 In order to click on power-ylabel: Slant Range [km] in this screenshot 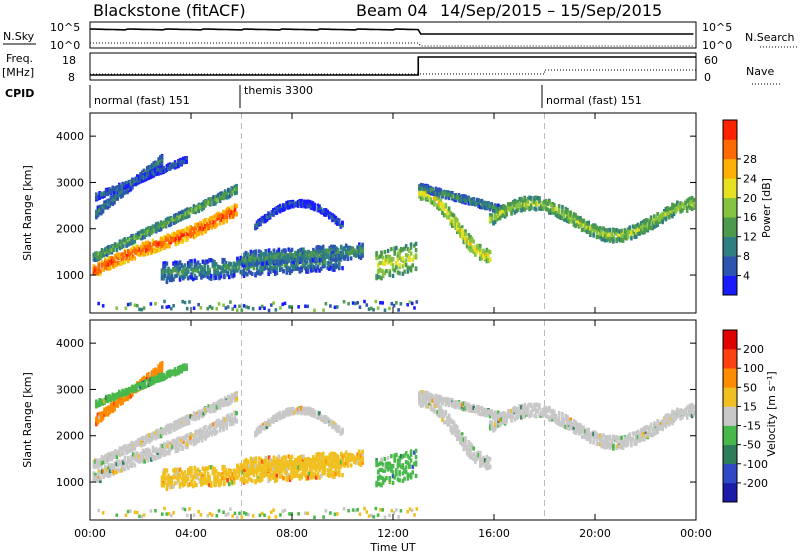, I will do `click(27, 213)`.